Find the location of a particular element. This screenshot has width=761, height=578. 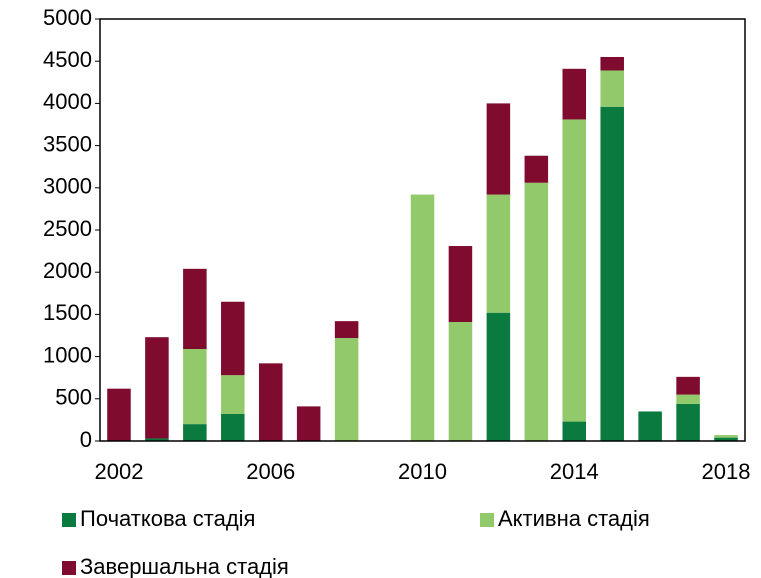

y-tick-label: 0 is located at coordinates (86, 439).